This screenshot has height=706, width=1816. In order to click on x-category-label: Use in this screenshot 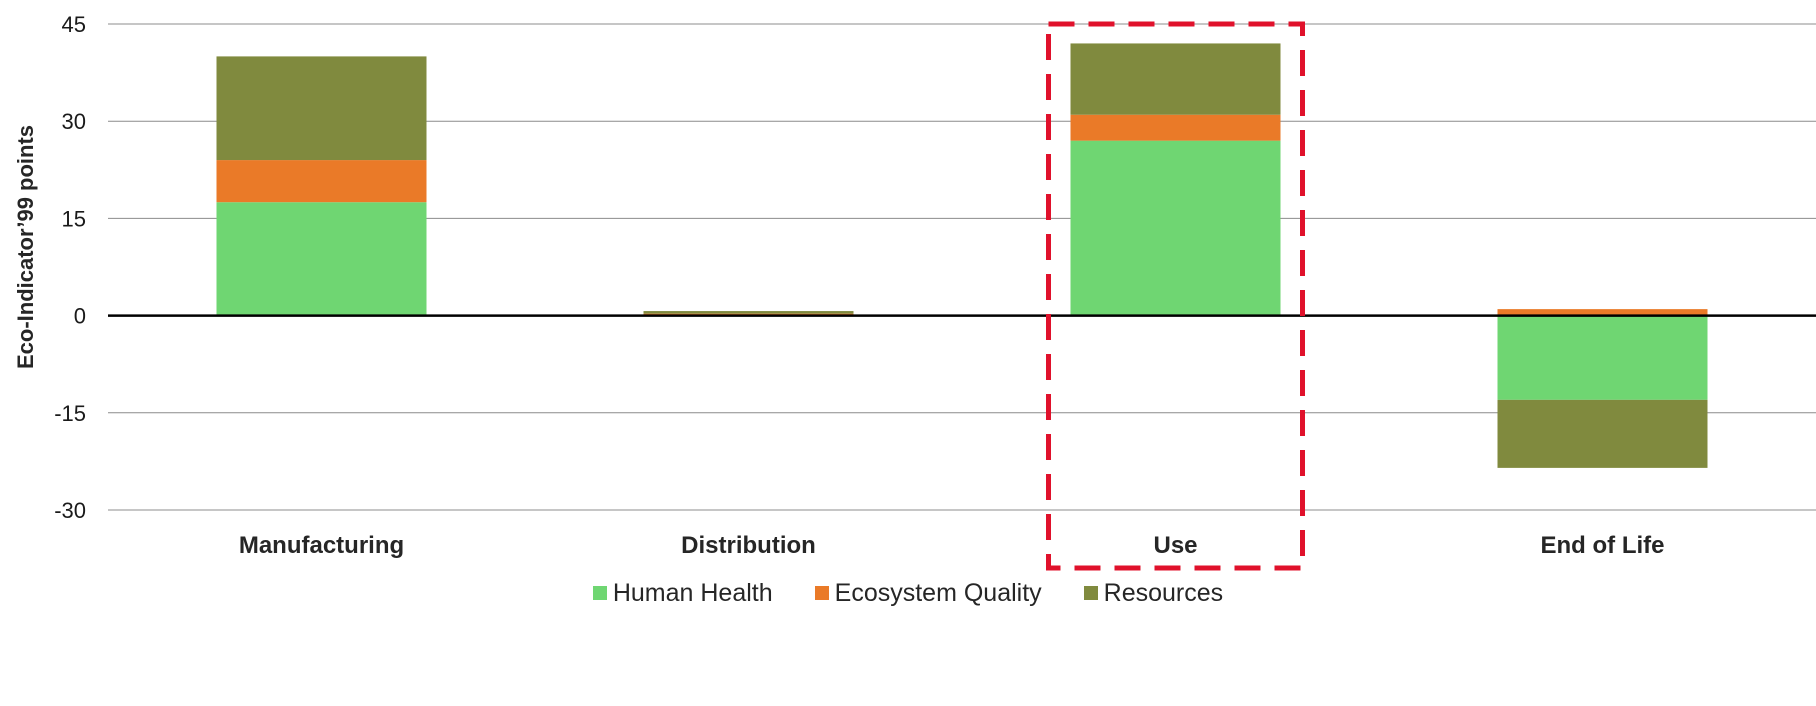, I will do `click(1175, 545)`.